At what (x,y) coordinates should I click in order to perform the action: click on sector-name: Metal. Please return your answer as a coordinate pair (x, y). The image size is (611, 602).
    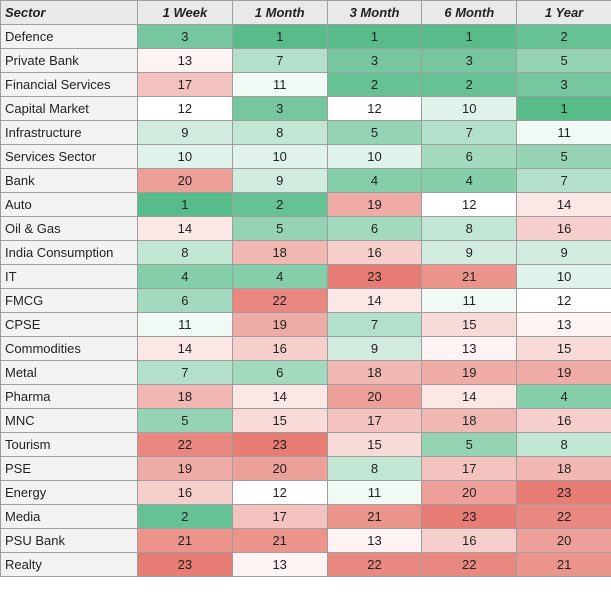
    Looking at the image, I should click on (69, 372).